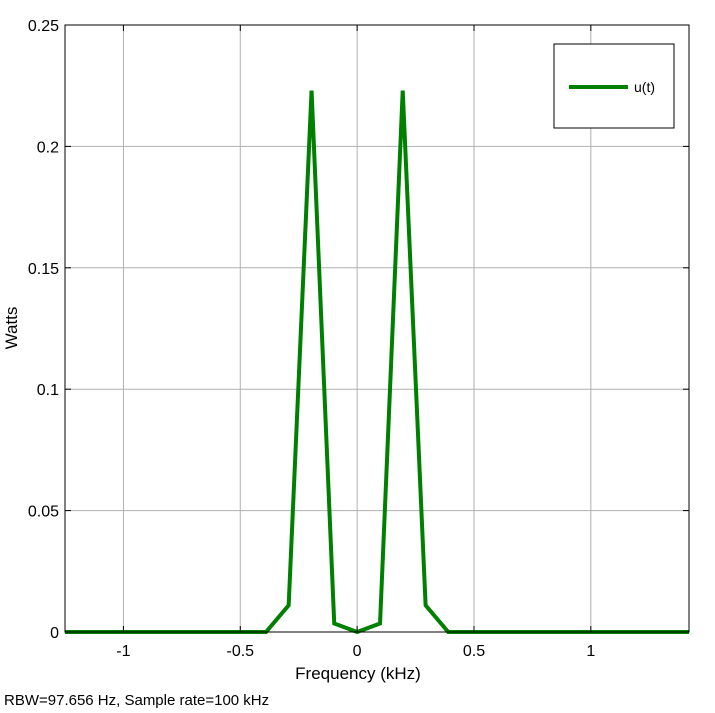 This screenshot has height=713, width=715. What do you see at coordinates (43, 26) in the screenshot?
I see `y-tick-label: 0.25` at bounding box center [43, 26].